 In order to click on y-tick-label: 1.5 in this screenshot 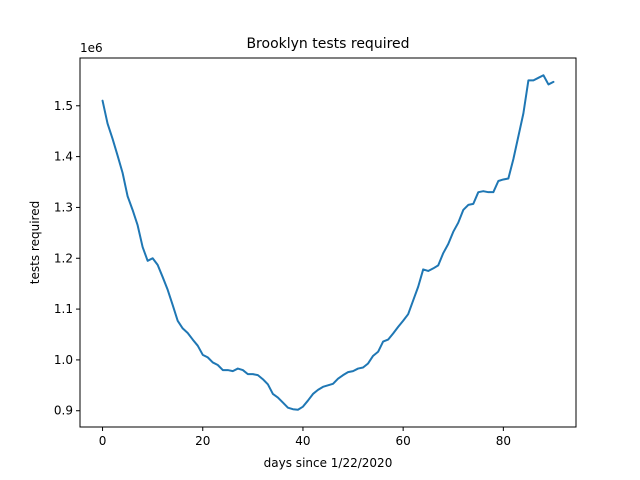, I will do `click(63, 106)`.